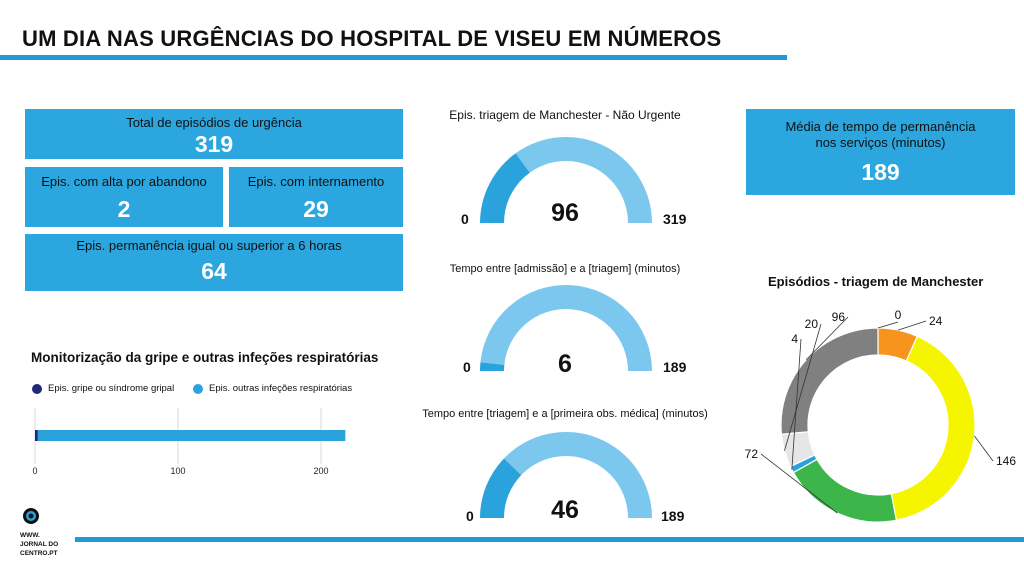 The image size is (1024, 574). I want to click on gauge-3-fill, so click(501, 488).